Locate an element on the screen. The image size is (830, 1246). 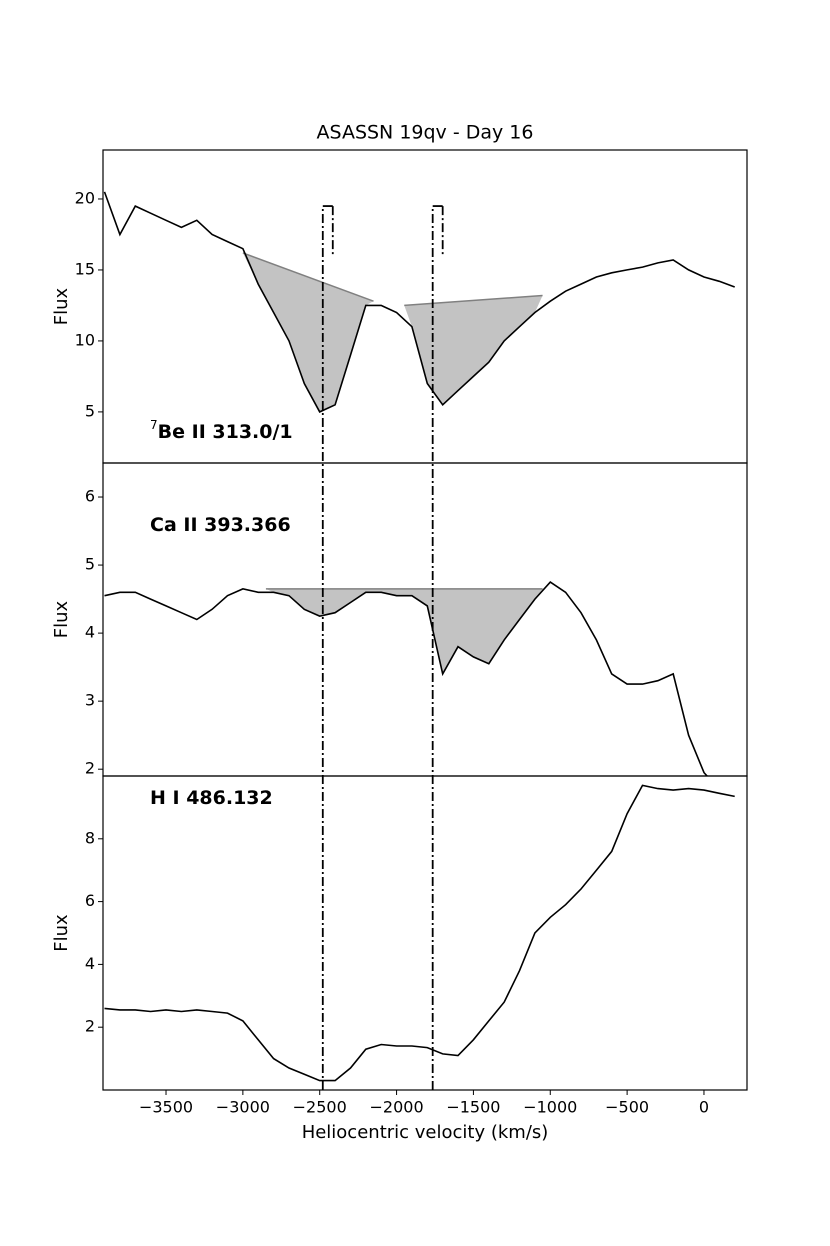
panel-label: H I 486.132 is located at coordinates (211, 798).